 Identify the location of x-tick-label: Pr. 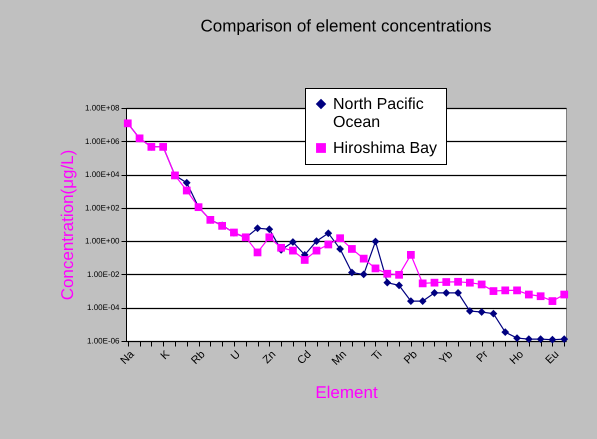
(482, 356).